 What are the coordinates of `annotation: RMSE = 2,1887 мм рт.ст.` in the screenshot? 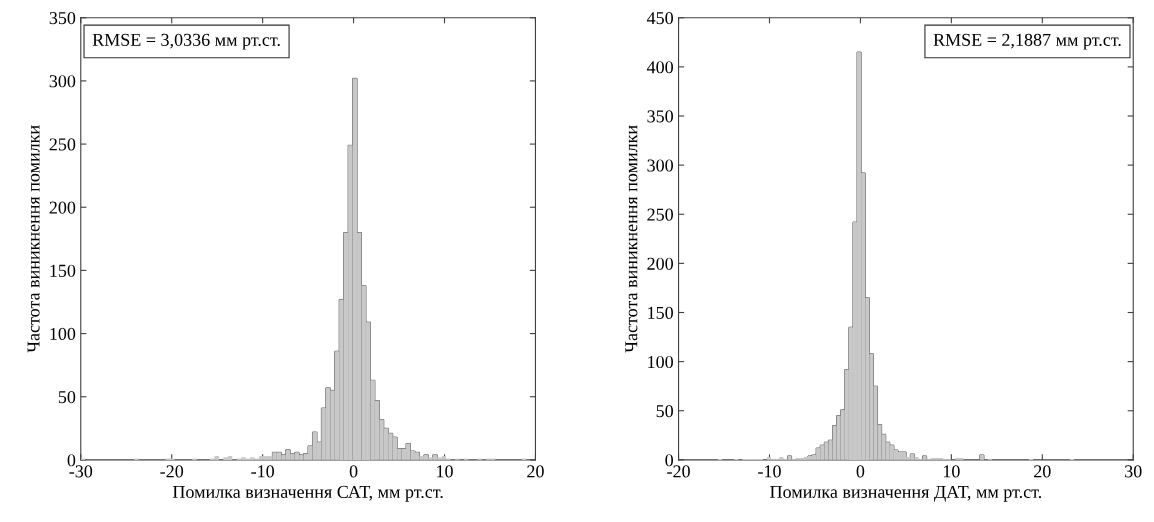 It's located at (1027, 41).